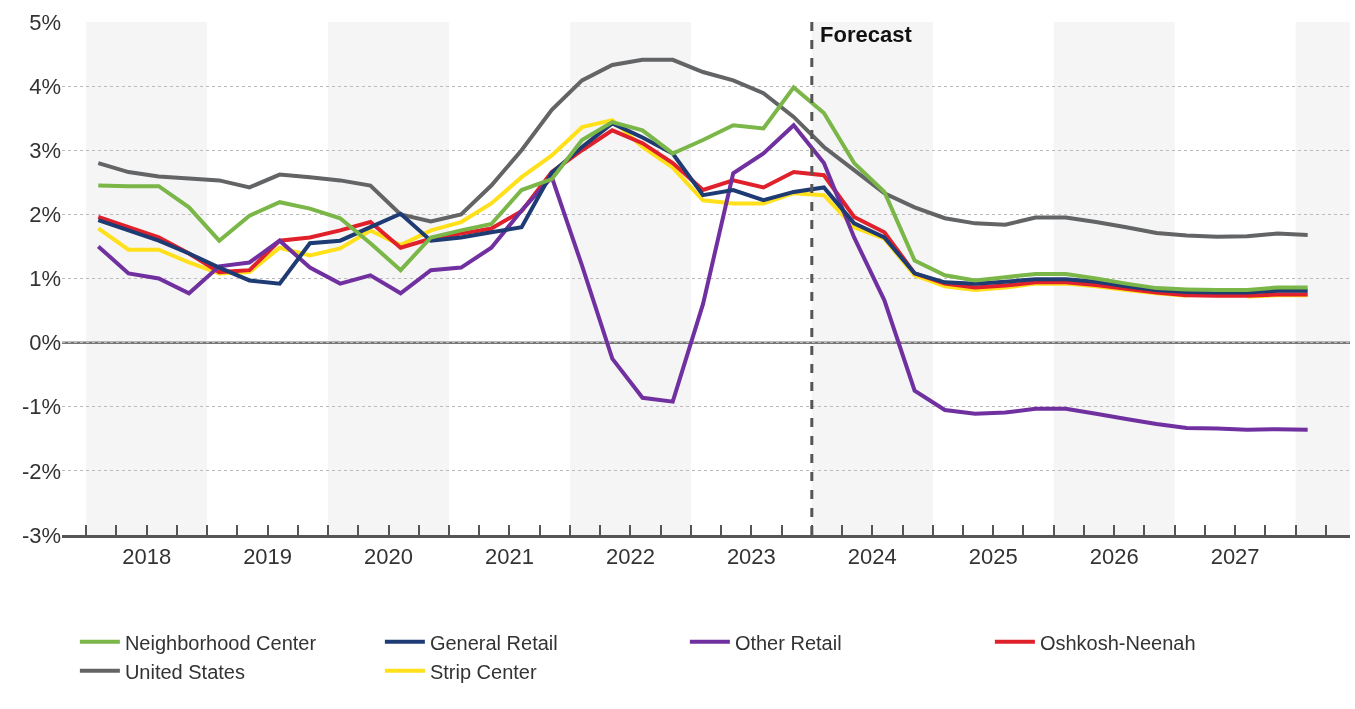 This screenshot has width=1355, height=709. What do you see at coordinates (751, 557) in the screenshot?
I see `x-tick-label: 2023` at bounding box center [751, 557].